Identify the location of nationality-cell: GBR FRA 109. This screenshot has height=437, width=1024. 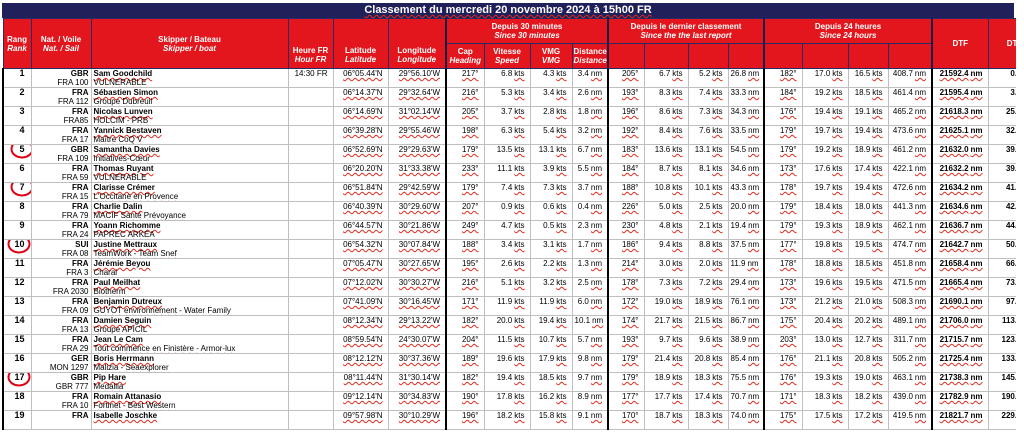
(61, 154).